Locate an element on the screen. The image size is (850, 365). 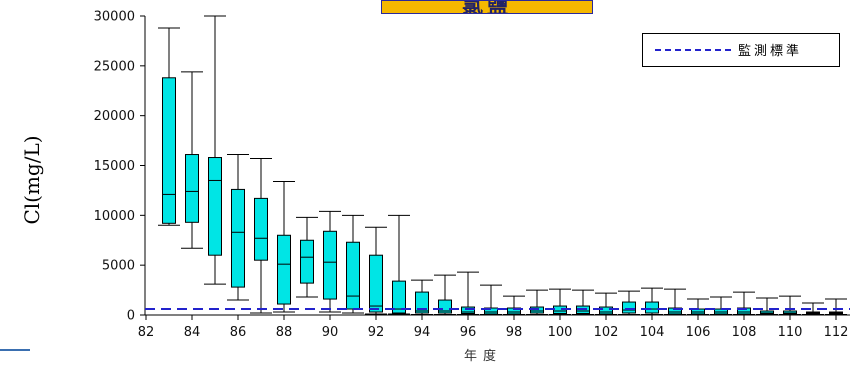
legend-standard-line-swatch is located at coordinates (693, 50).